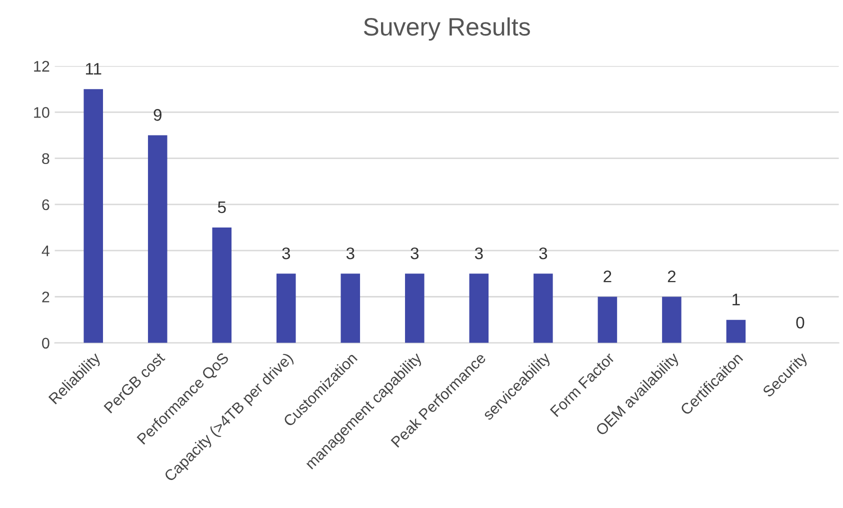 The width and height of the screenshot is (843, 508). What do you see at coordinates (46, 204) in the screenshot?
I see `y-tick-label: 6` at bounding box center [46, 204].